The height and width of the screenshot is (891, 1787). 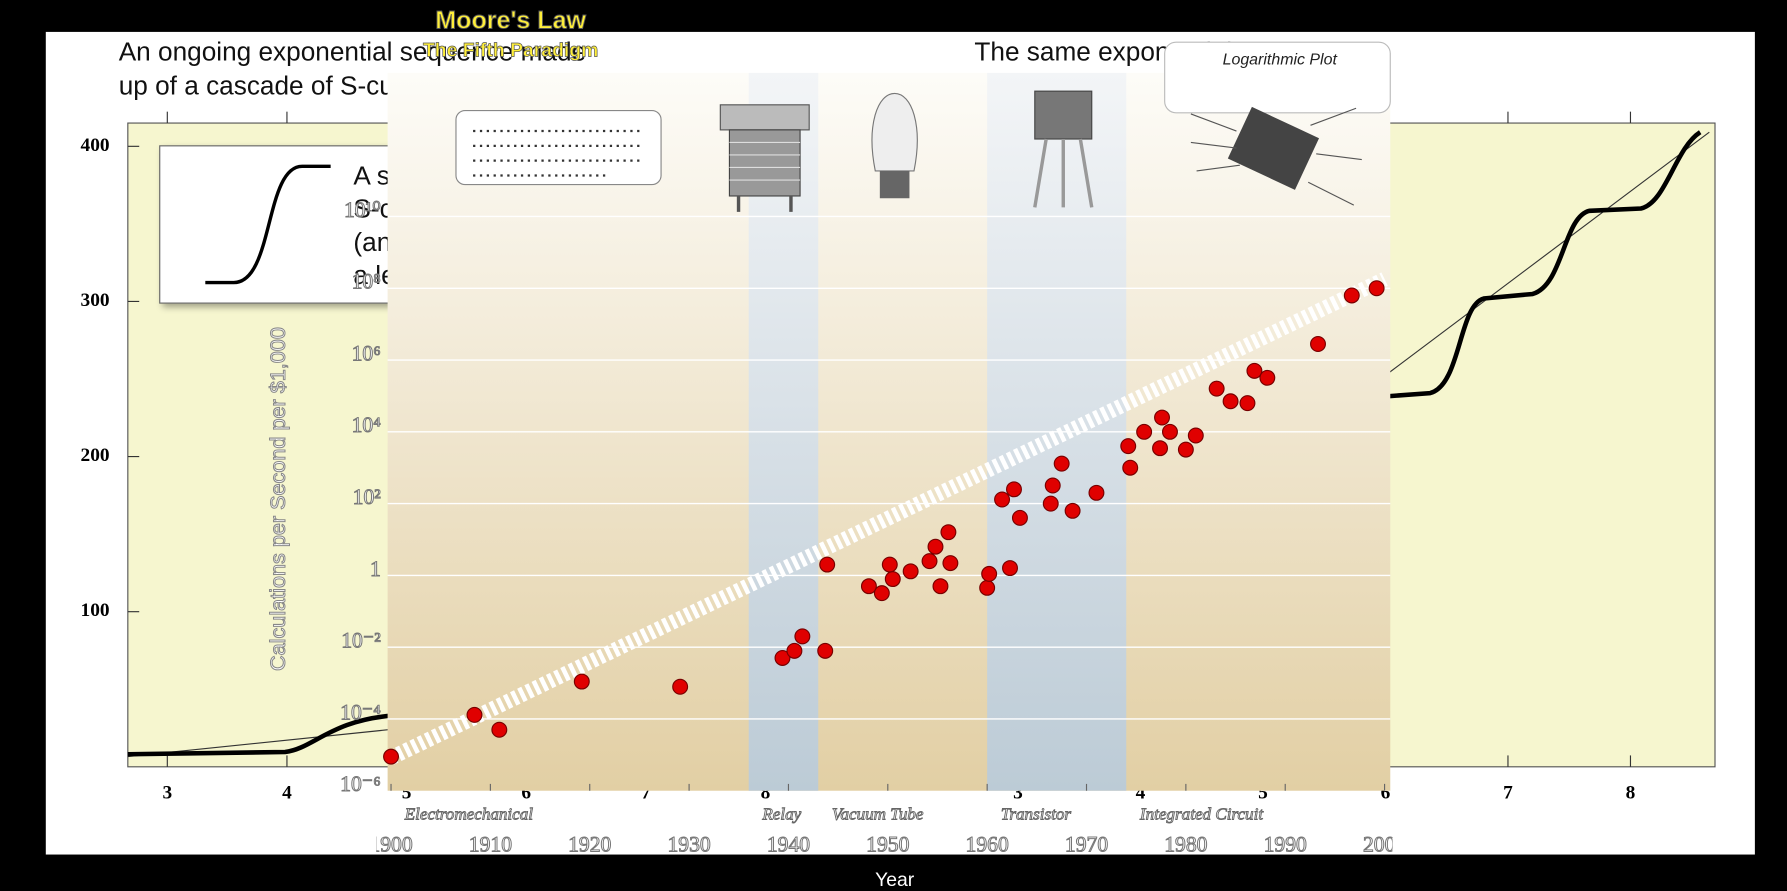 I want to click on era-label: Transistor, so click(x=1036, y=814).